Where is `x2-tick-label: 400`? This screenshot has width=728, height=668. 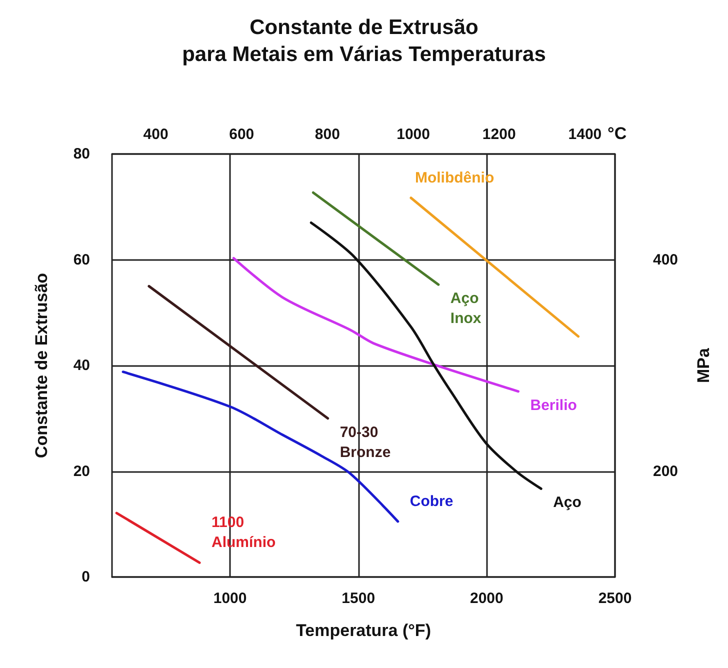 x2-tick-label: 400 is located at coordinates (155, 134).